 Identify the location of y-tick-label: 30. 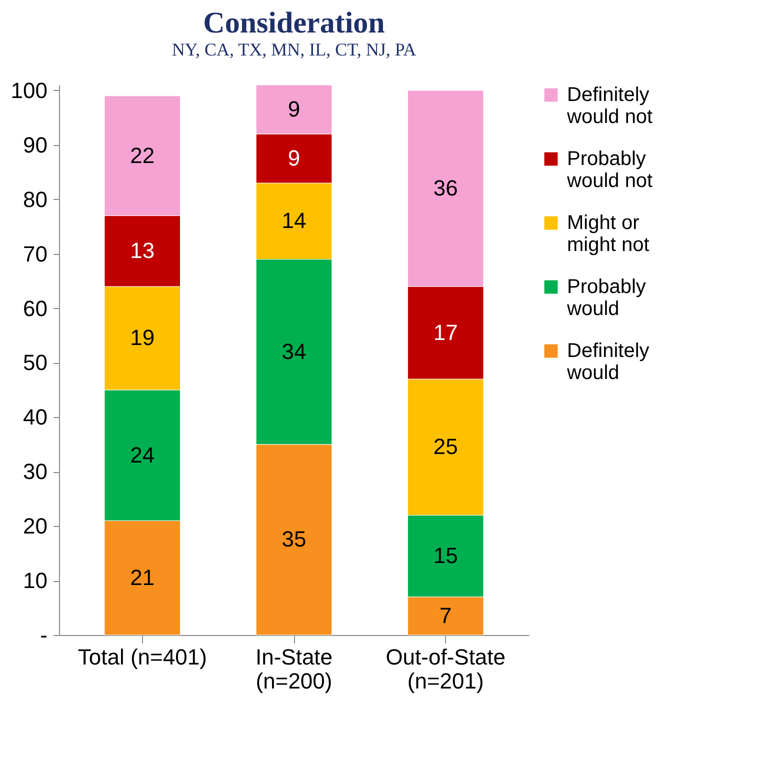
(35, 471).